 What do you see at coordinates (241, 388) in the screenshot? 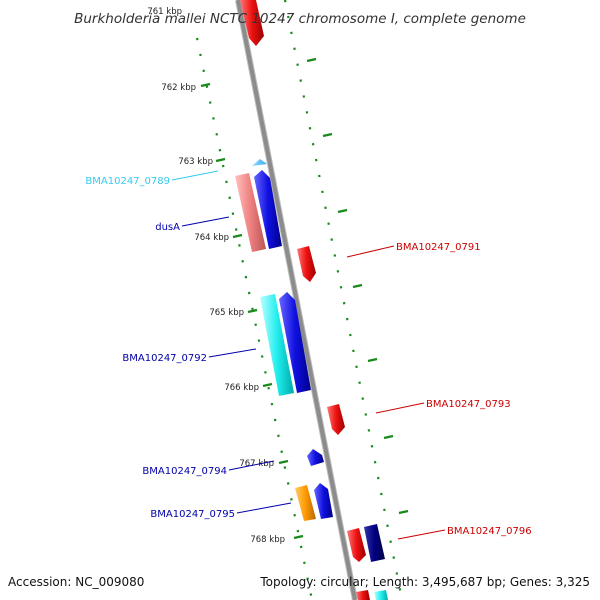
I see `tick-label-766: 766 kbp` at bounding box center [241, 388].